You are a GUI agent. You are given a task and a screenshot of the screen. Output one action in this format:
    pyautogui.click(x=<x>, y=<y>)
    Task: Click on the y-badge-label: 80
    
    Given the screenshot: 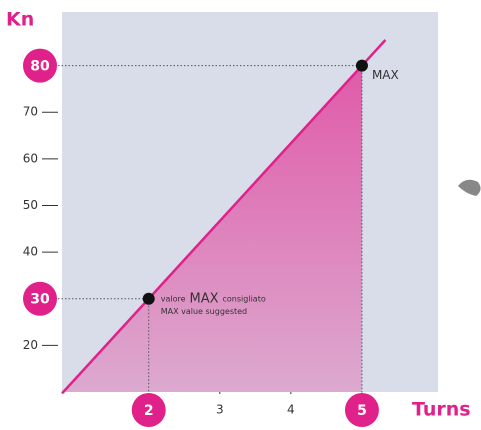 What is the action you would take?
    pyautogui.click(x=40, y=67)
    